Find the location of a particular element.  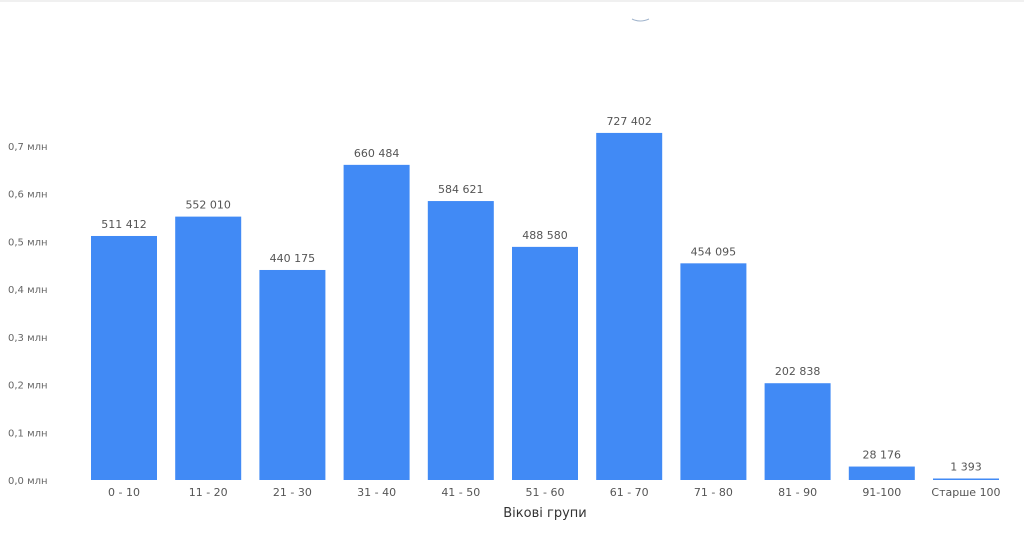

collapse-handle-icon is located at coordinates (640, 20).